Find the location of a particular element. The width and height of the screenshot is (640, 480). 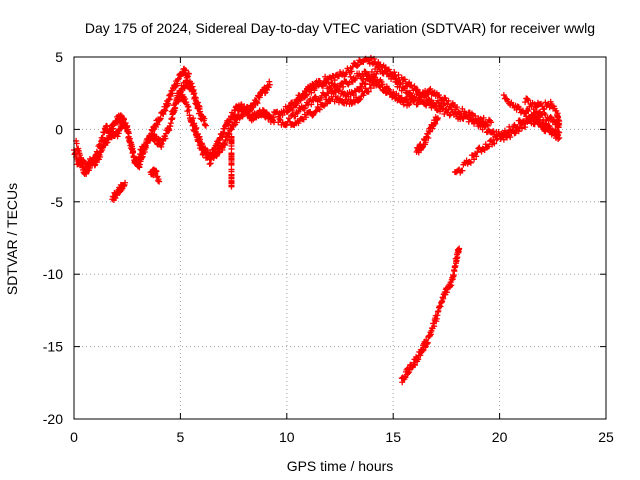

series-trace-d is located at coordinates (155, 175).